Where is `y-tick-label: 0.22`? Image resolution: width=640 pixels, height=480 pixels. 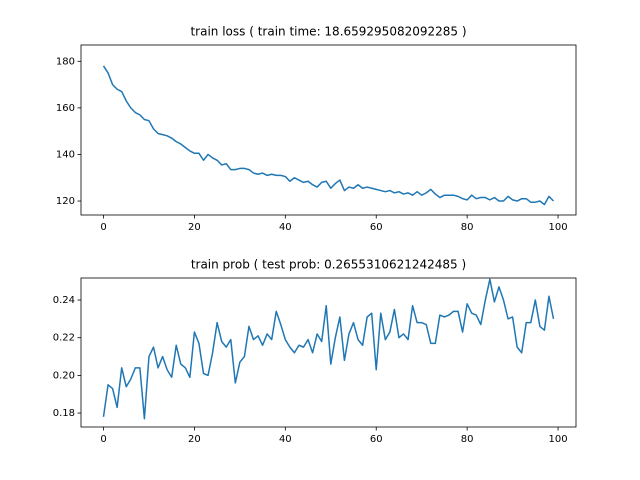
y-tick-label: 0.22 is located at coordinates (64, 338).